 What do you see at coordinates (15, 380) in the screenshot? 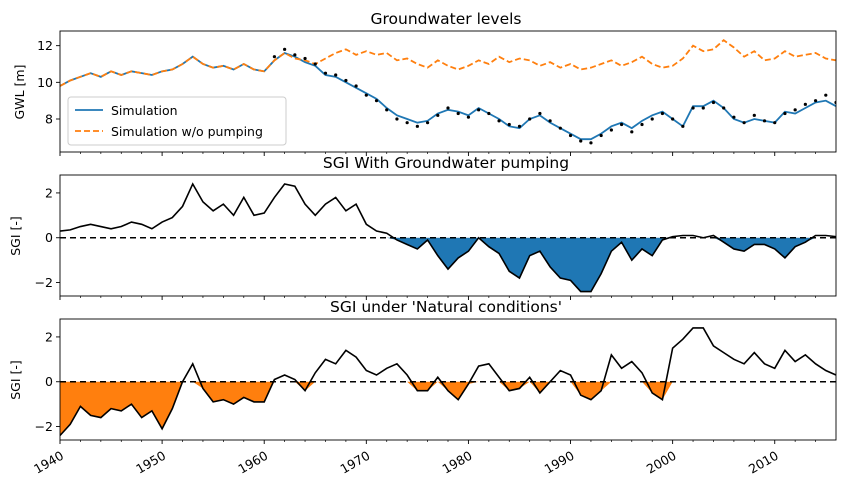
I see `panel-3-ylabel: SGI [-]` at bounding box center [15, 380].